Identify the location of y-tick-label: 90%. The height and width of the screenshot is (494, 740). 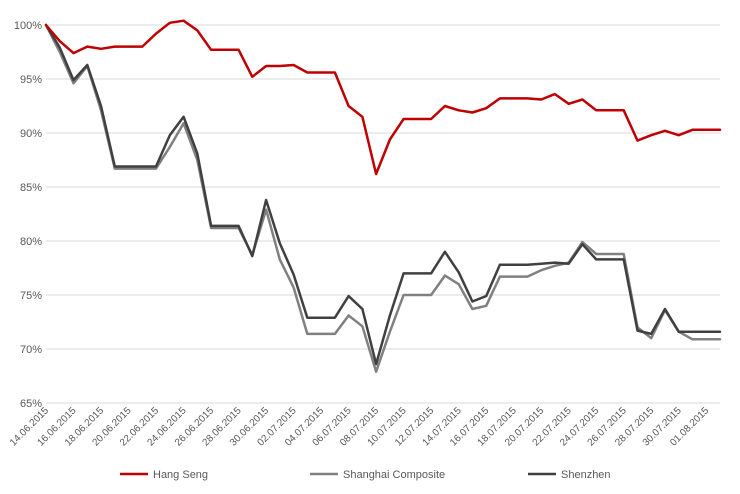
(31, 134).